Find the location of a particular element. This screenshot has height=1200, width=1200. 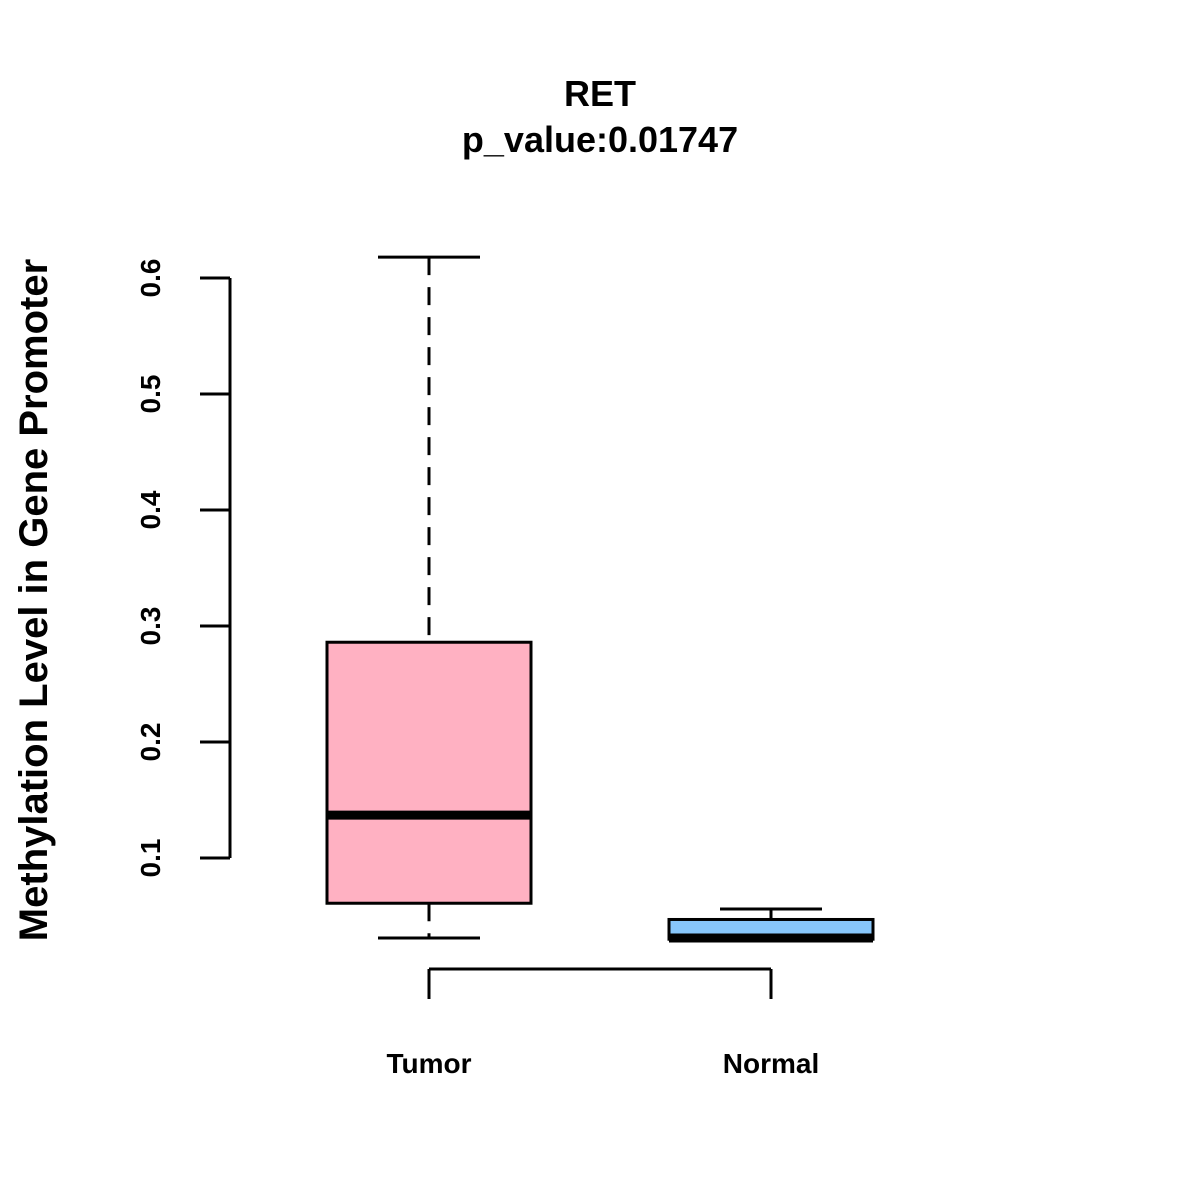

y-tick-label: 0.4 is located at coordinates (150, 509).